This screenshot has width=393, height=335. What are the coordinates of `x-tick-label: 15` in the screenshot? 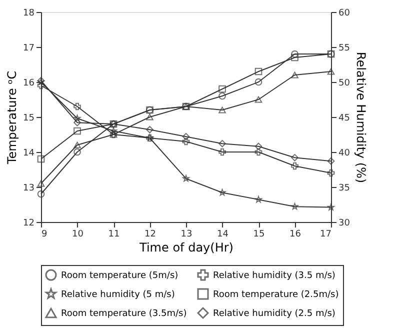 It's located at (259, 235).